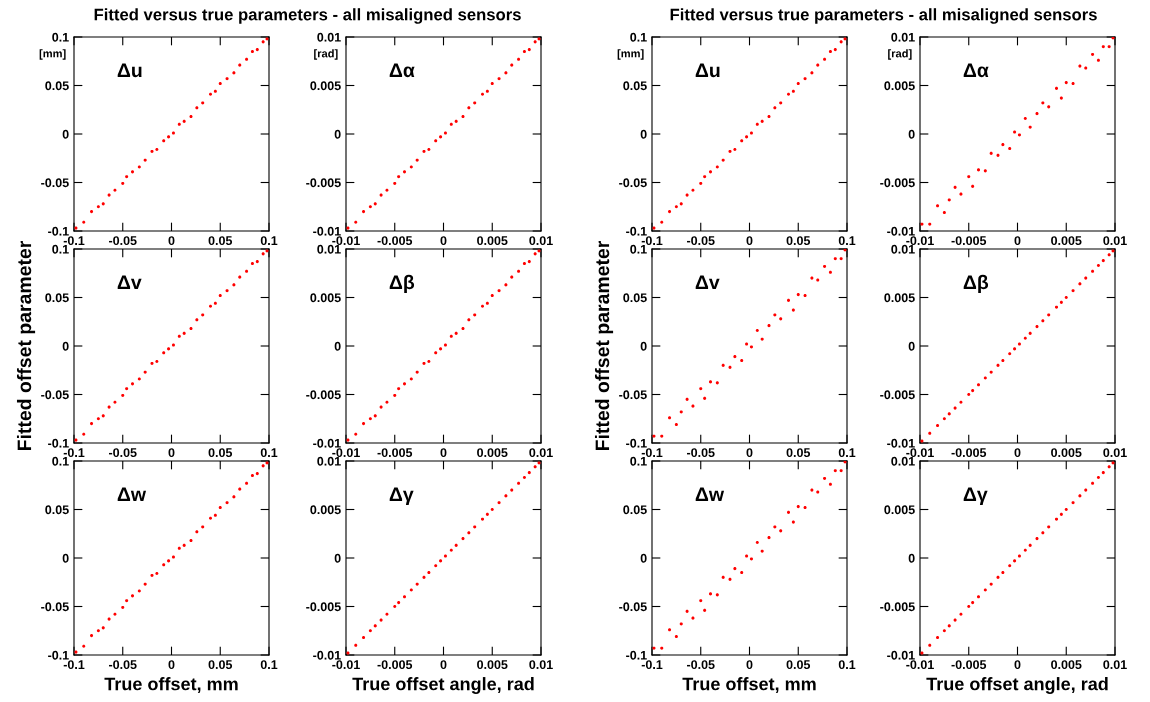 The image size is (1150, 702). Describe the element at coordinates (402, 283) in the screenshot. I see `annotation: Δβ` at that location.